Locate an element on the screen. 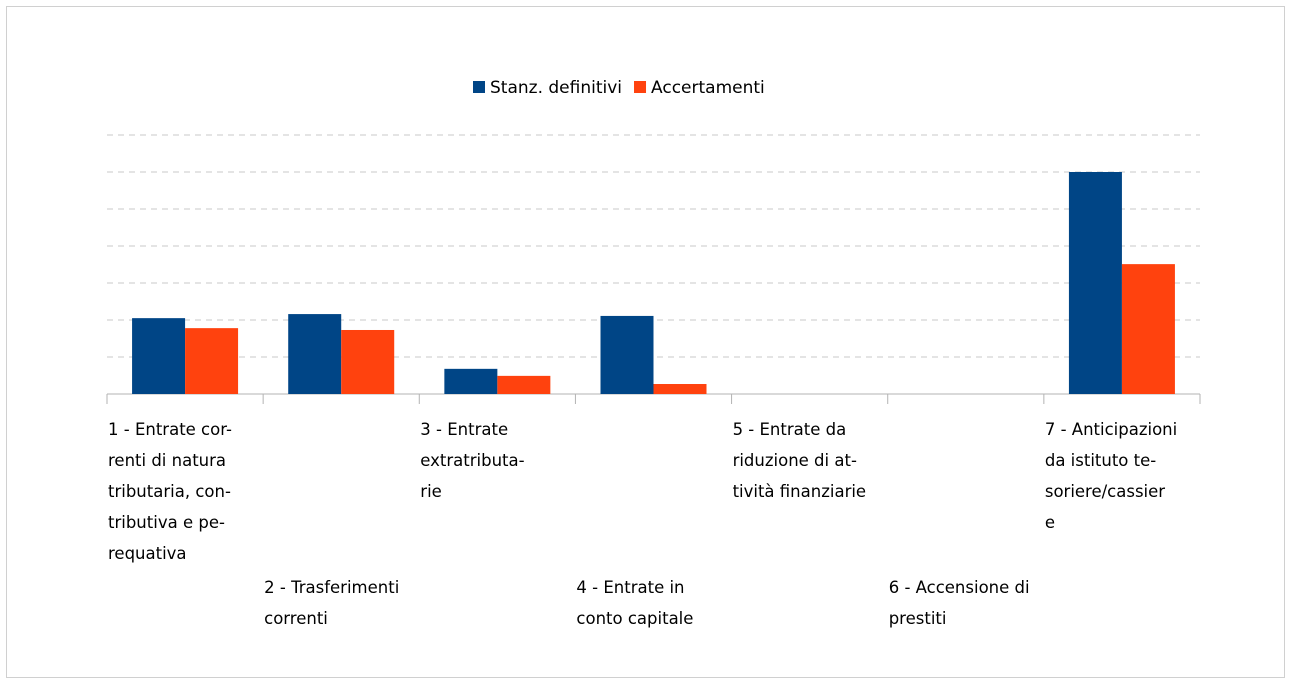 This screenshot has width=1291, height=684. x-tick-label: 2 - Trasferimenti correnti is located at coordinates (332, 603).